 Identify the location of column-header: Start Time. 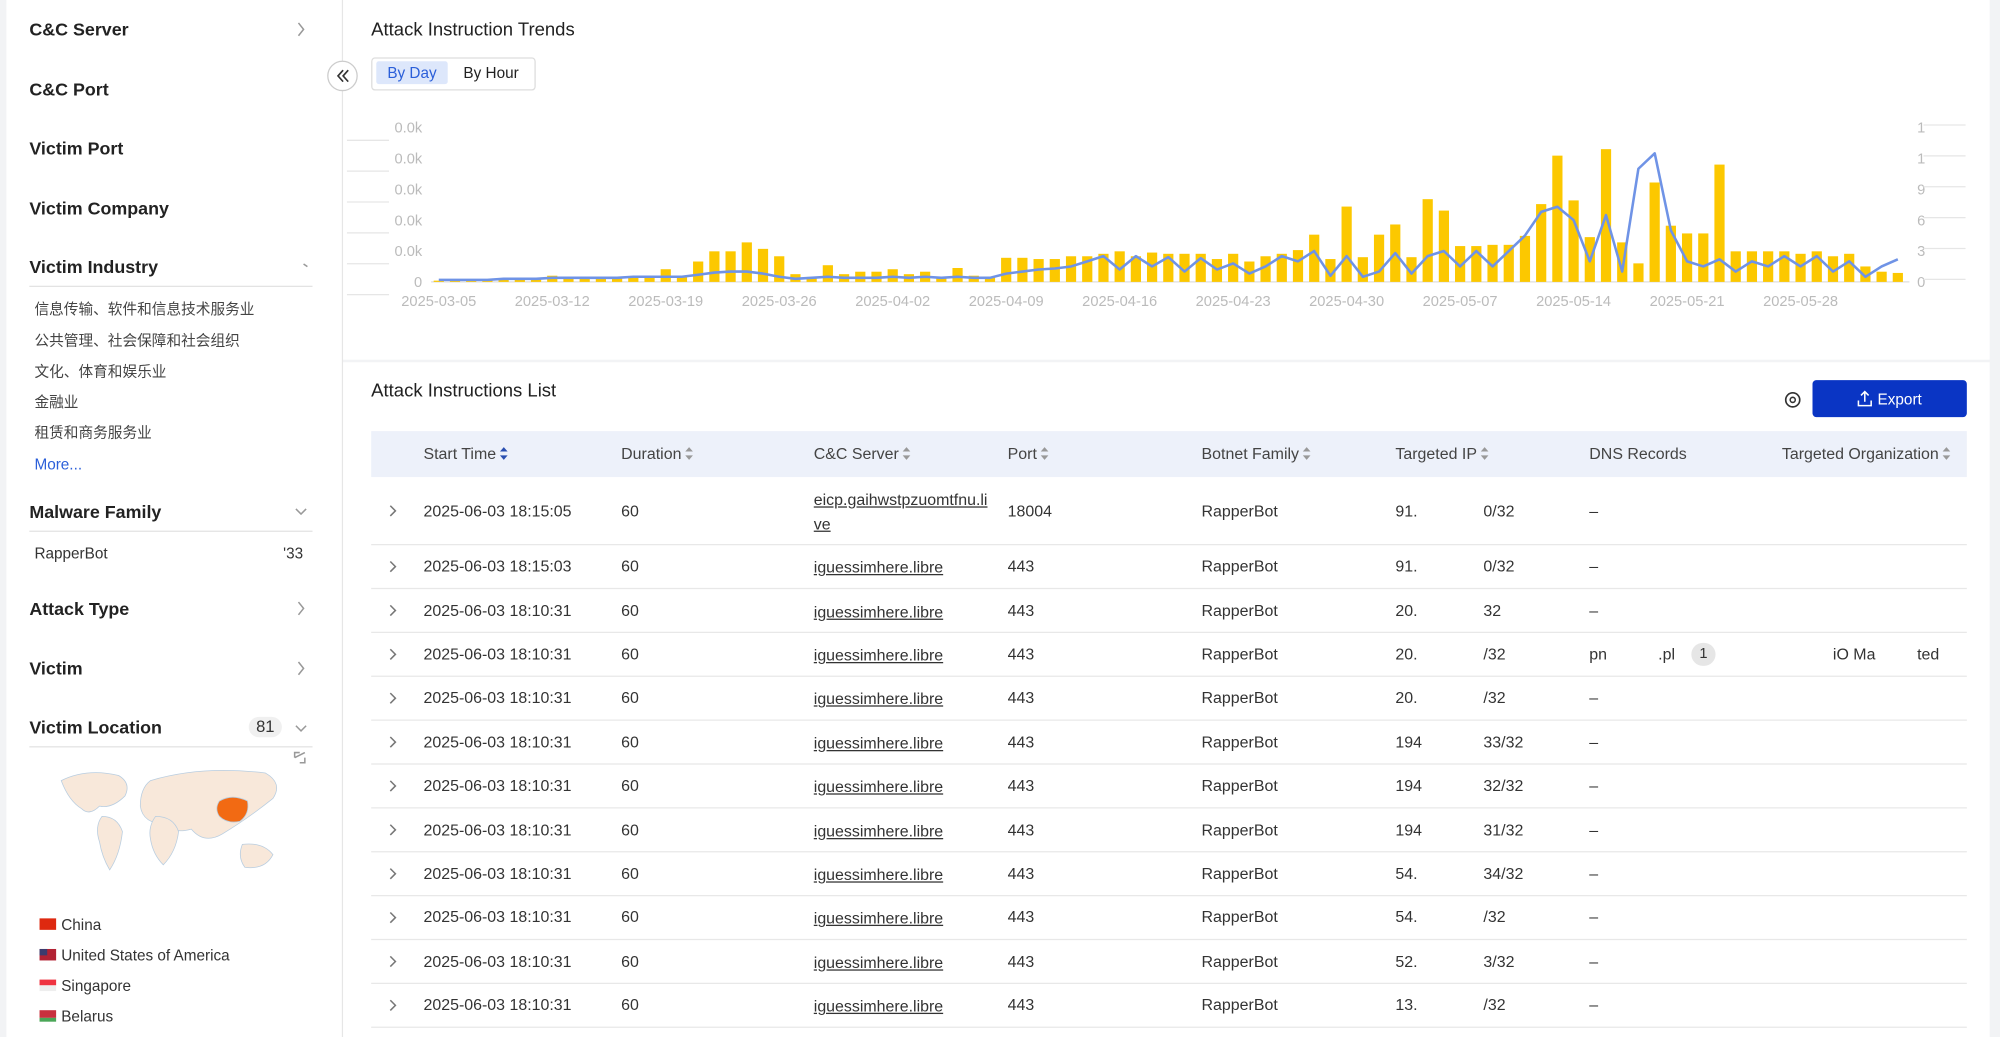
(460, 454).